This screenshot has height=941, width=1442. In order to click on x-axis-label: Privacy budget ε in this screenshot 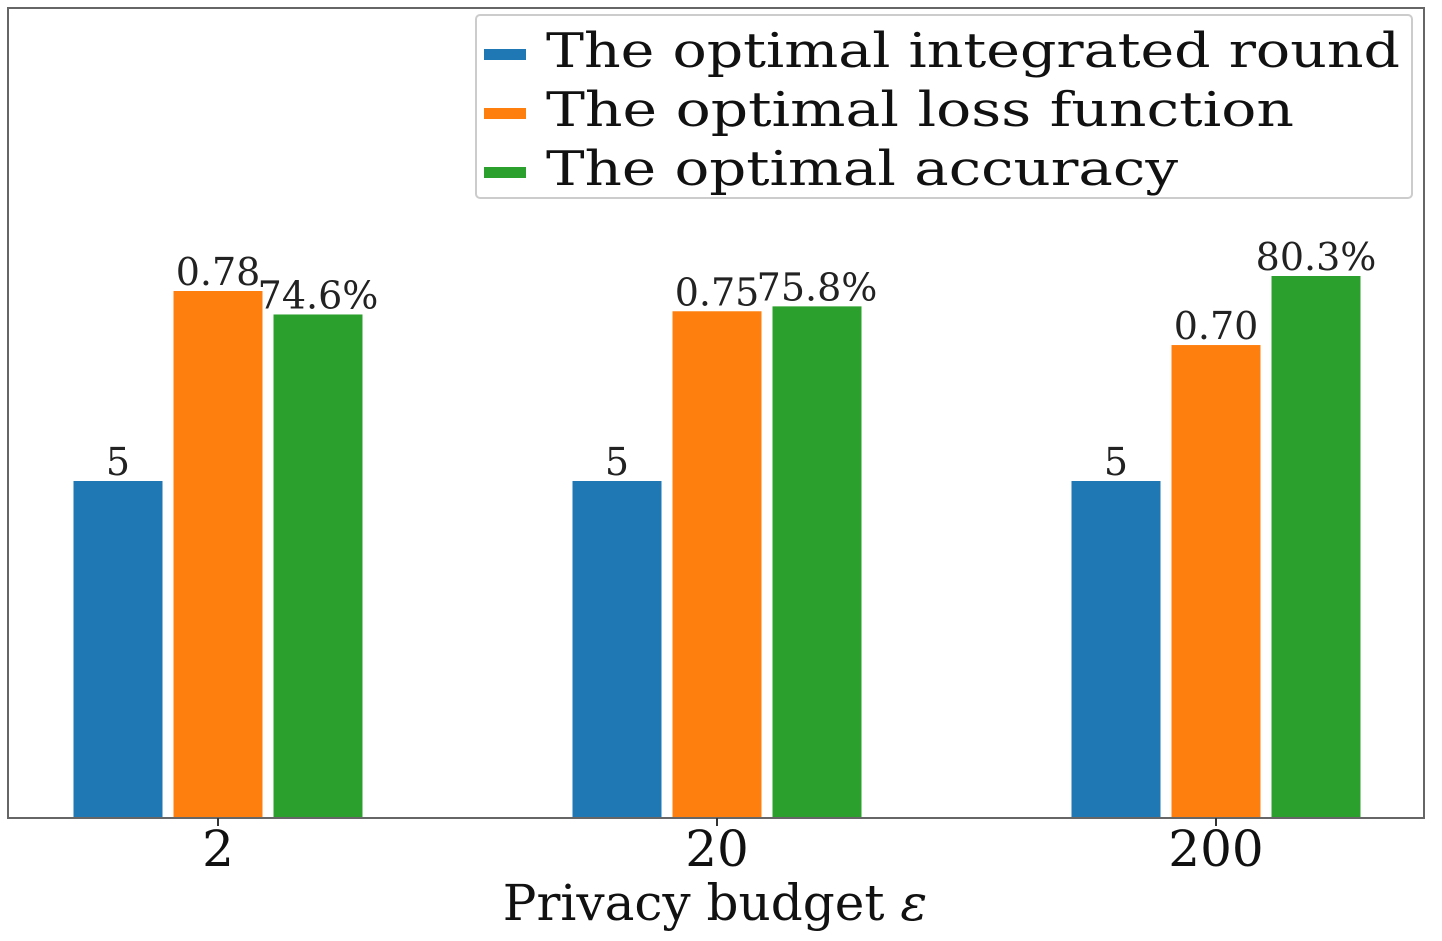, I will do `click(715, 903)`.